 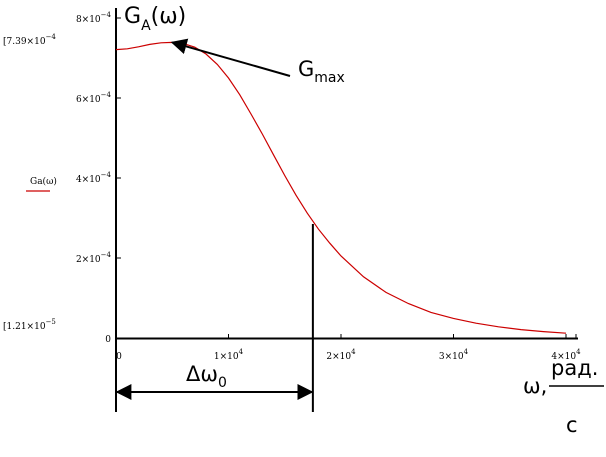 What do you see at coordinates (572, 425) in the screenshot?
I see `x-unit-denominator: c` at bounding box center [572, 425].